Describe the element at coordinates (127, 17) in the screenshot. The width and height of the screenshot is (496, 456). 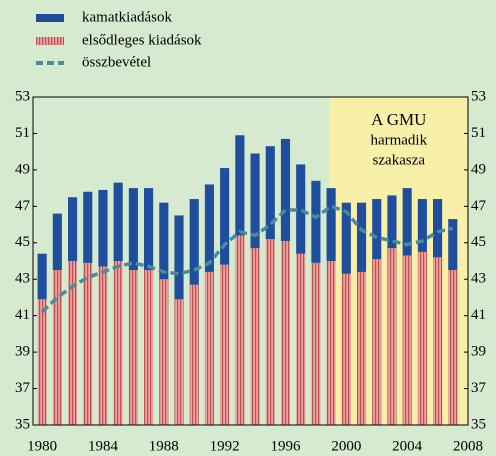
I see `legend-label: kamatkiadások` at that location.